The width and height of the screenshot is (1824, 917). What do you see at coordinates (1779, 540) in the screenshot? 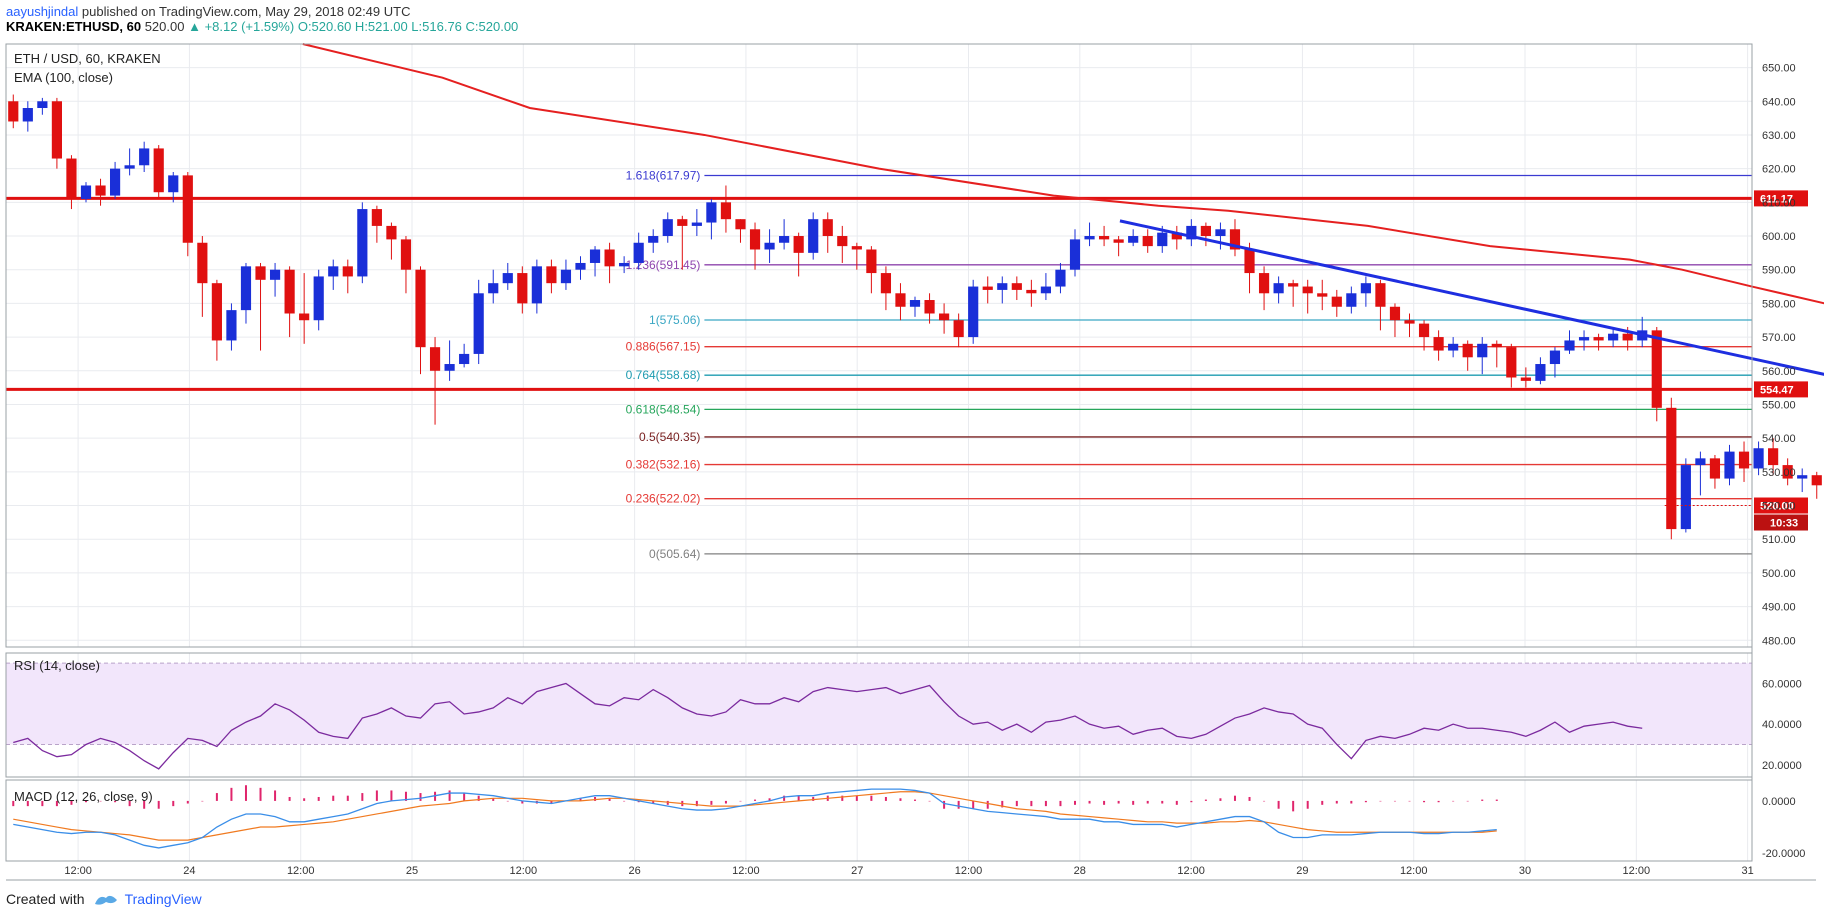
I see `y-tick-label: 510.00` at bounding box center [1779, 540].